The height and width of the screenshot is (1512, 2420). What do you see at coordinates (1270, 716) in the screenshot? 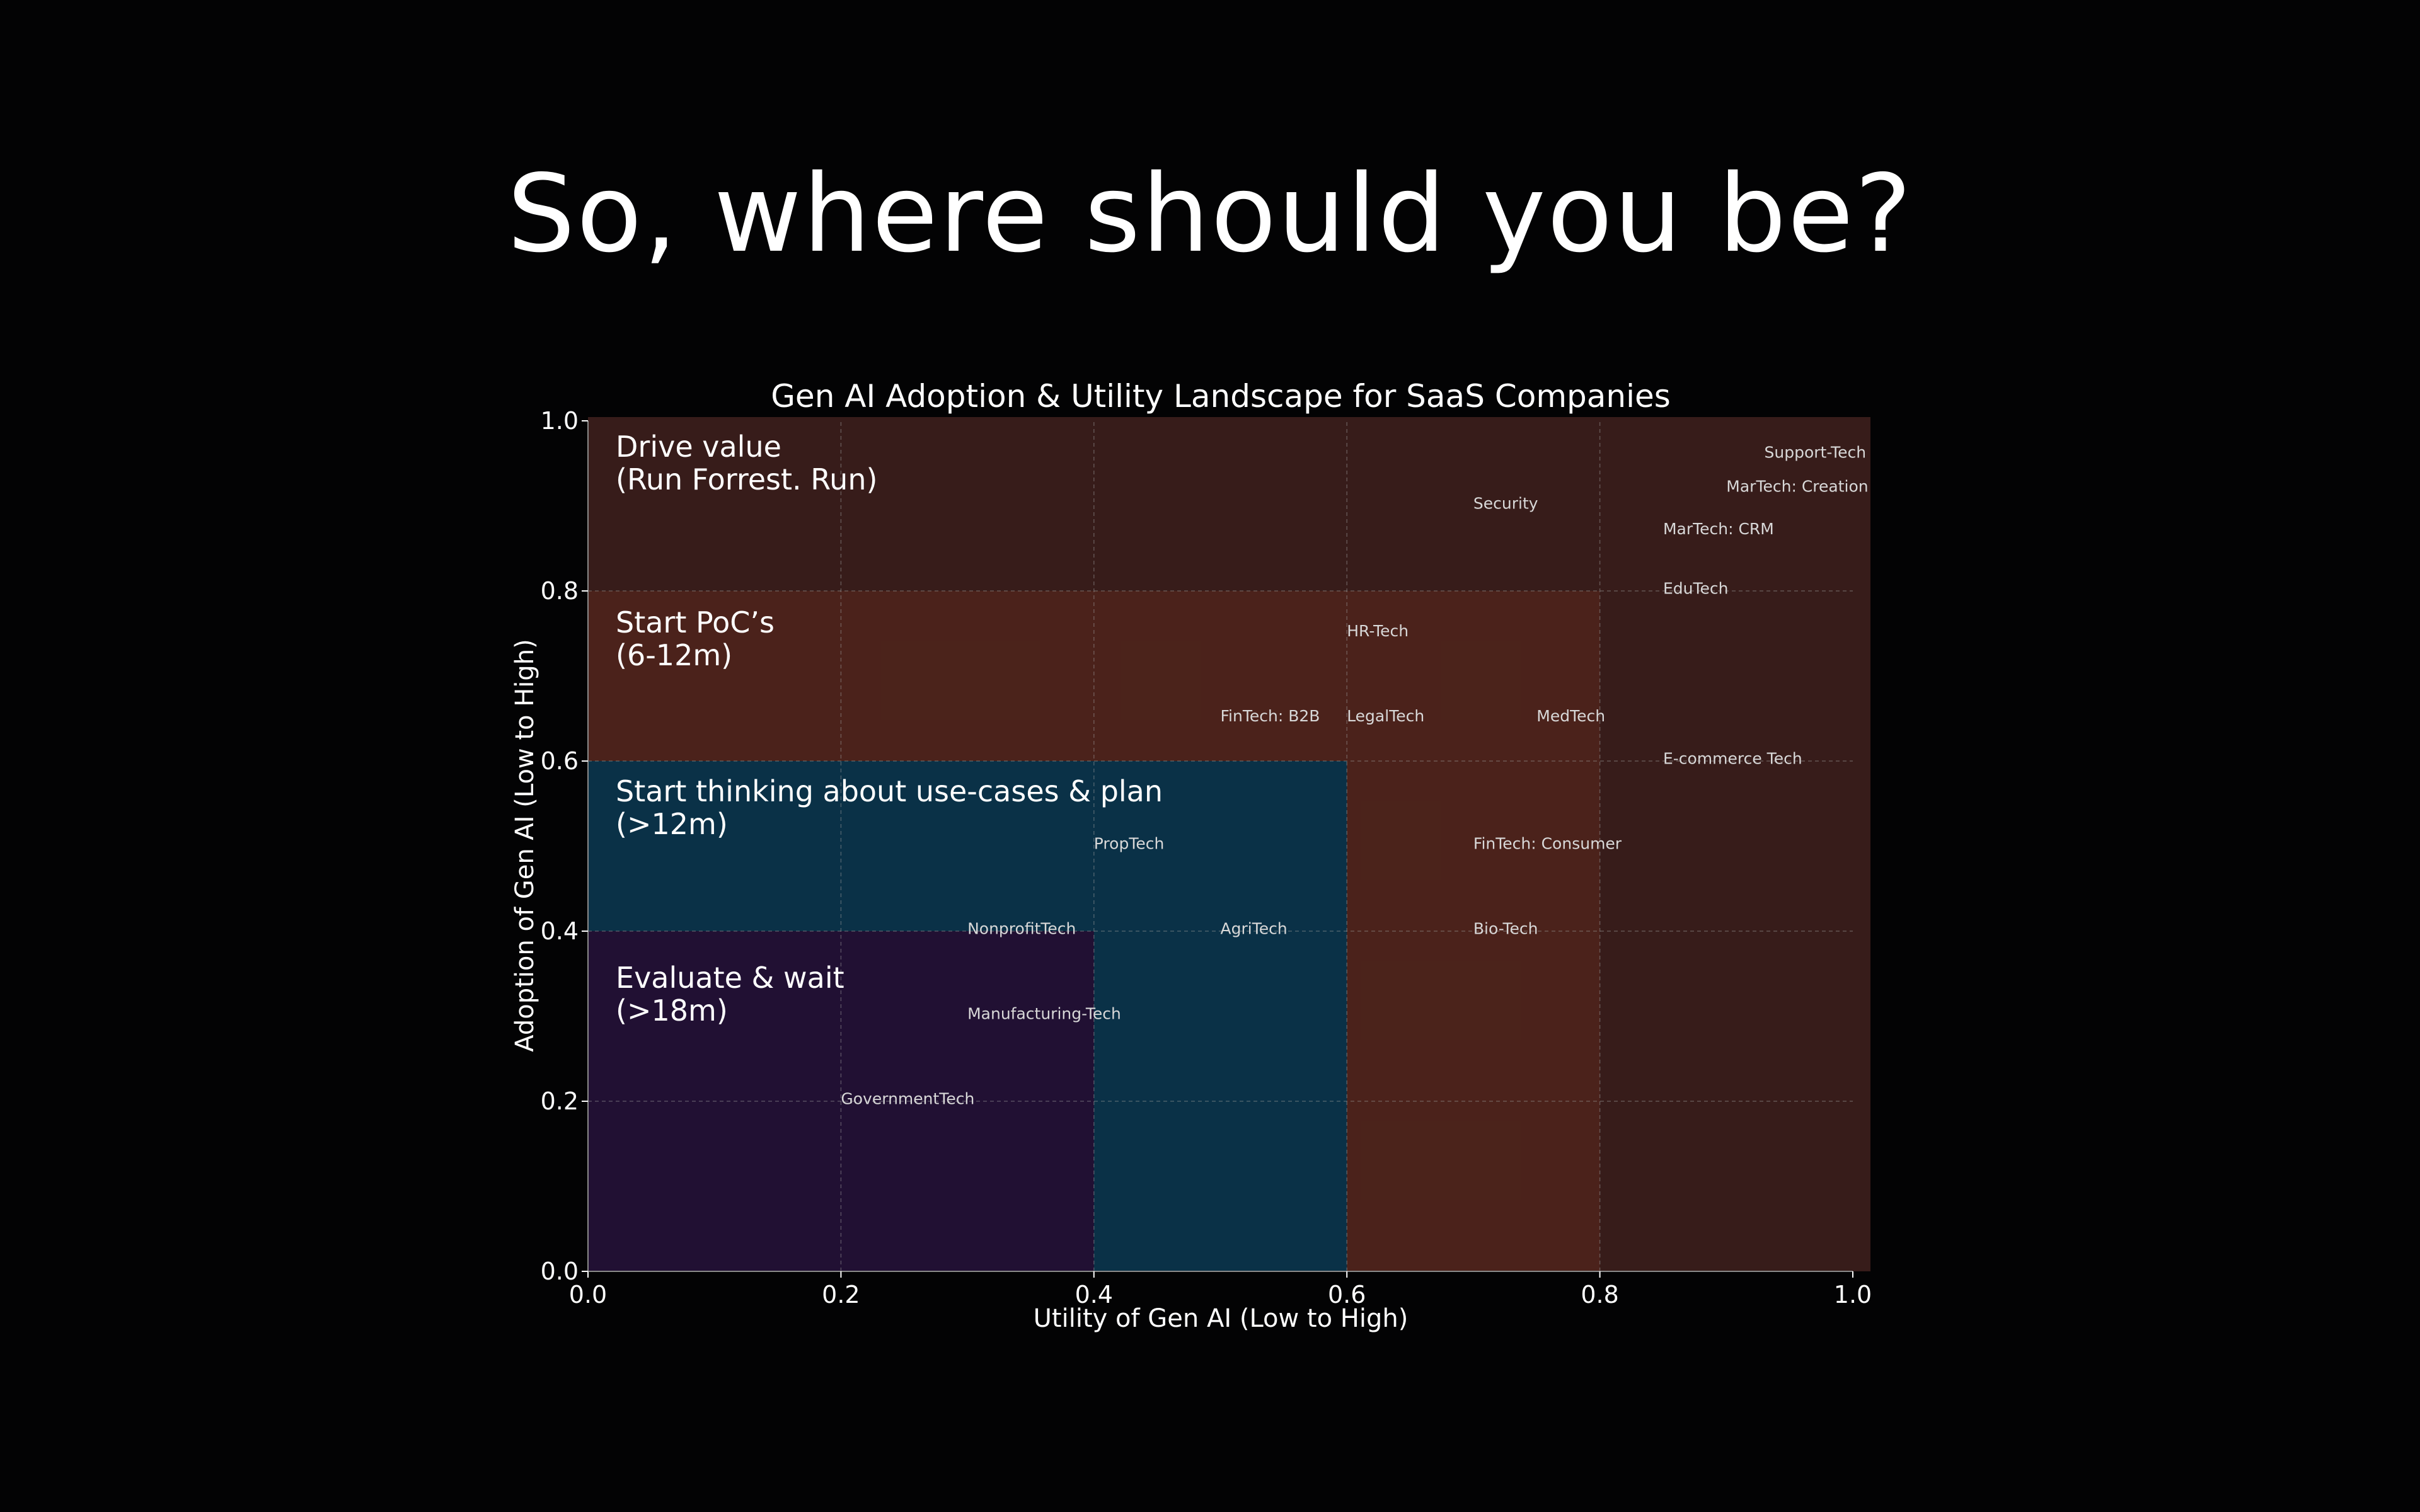
I see `point-label: FinTech: B2B` at bounding box center [1270, 716].